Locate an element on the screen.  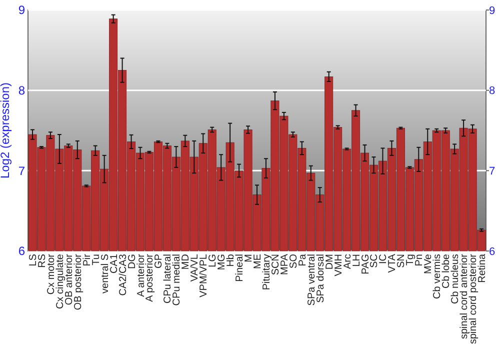
x-tick-label: A posterior is located at coordinates (150, 277).